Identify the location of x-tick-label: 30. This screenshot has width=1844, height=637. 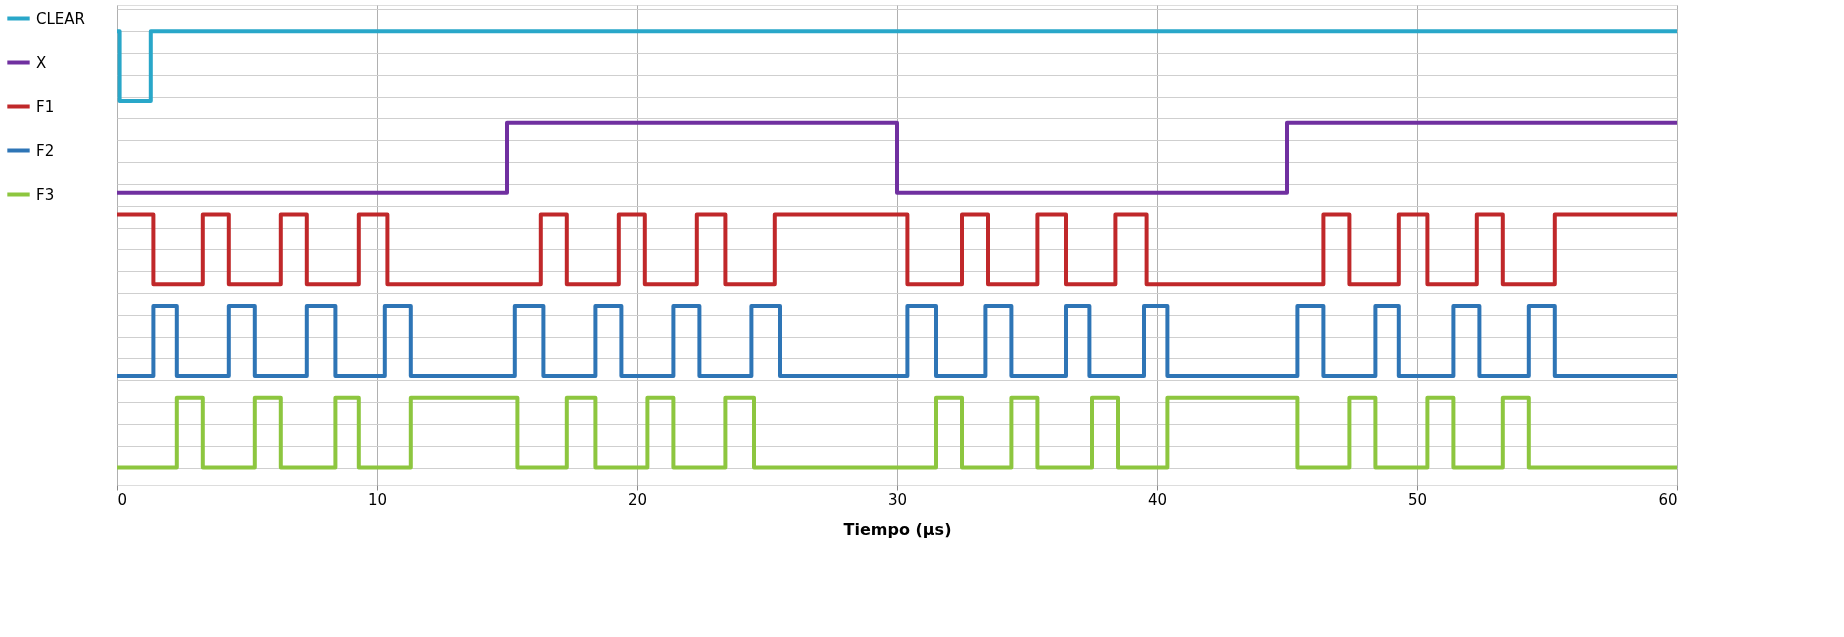
(897, 499).